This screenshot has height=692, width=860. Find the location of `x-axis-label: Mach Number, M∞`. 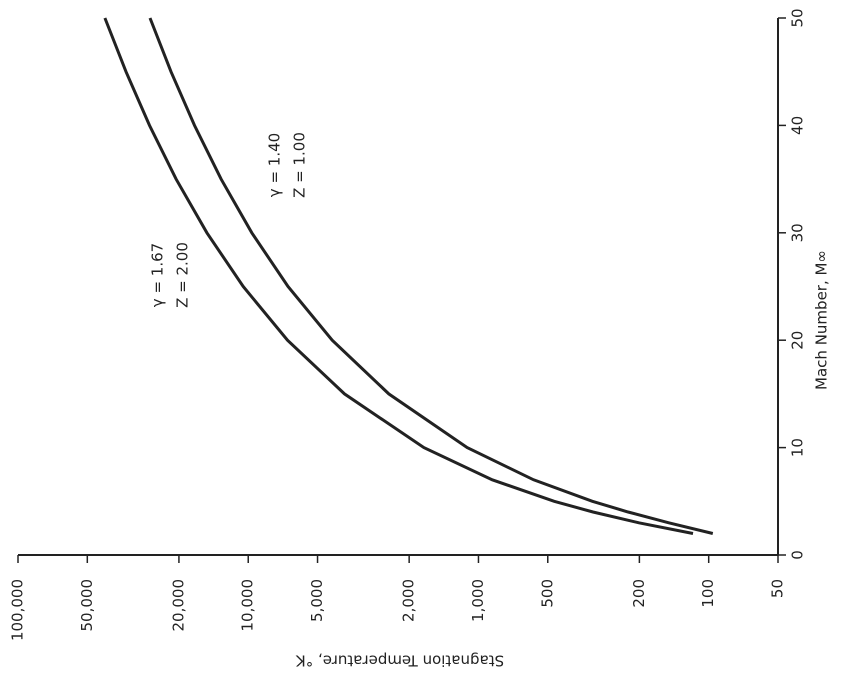

x-axis-label: Mach Number, M∞ is located at coordinates (822, 320).